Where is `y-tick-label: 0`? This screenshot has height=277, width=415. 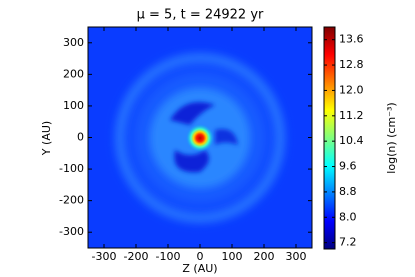
y-tick-label: 0 is located at coordinates (80, 137).